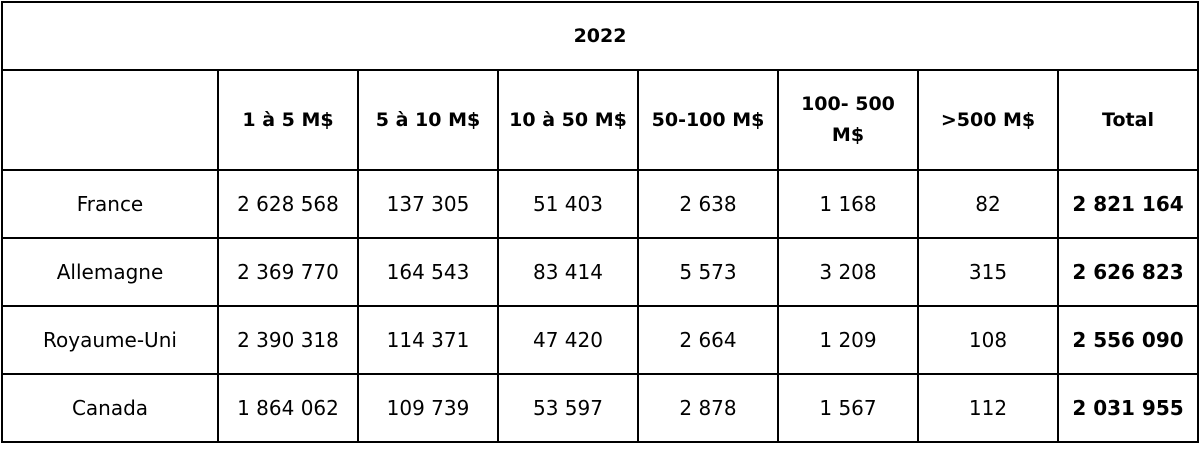 The height and width of the screenshot is (451, 1200). Describe the element at coordinates (708, 408) in the screenshot. I see `table-cell: 2 878` at that location.